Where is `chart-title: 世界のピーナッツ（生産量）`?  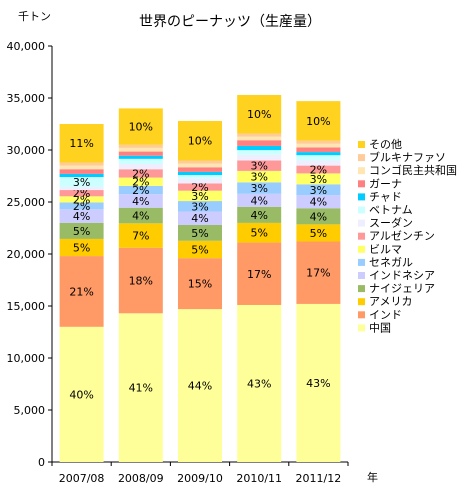 chart-title: 世界のピーナッツ（生産量） is located at coordinates (230, 22).